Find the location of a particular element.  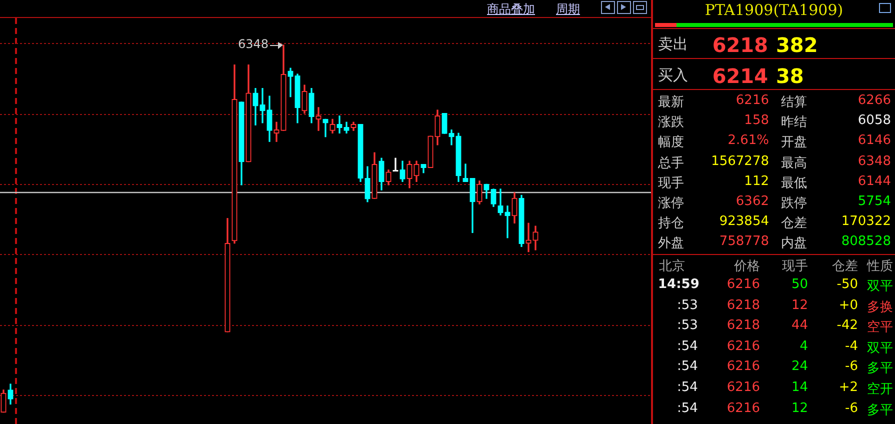

text: 空开 is located at coordinates (880, 389).